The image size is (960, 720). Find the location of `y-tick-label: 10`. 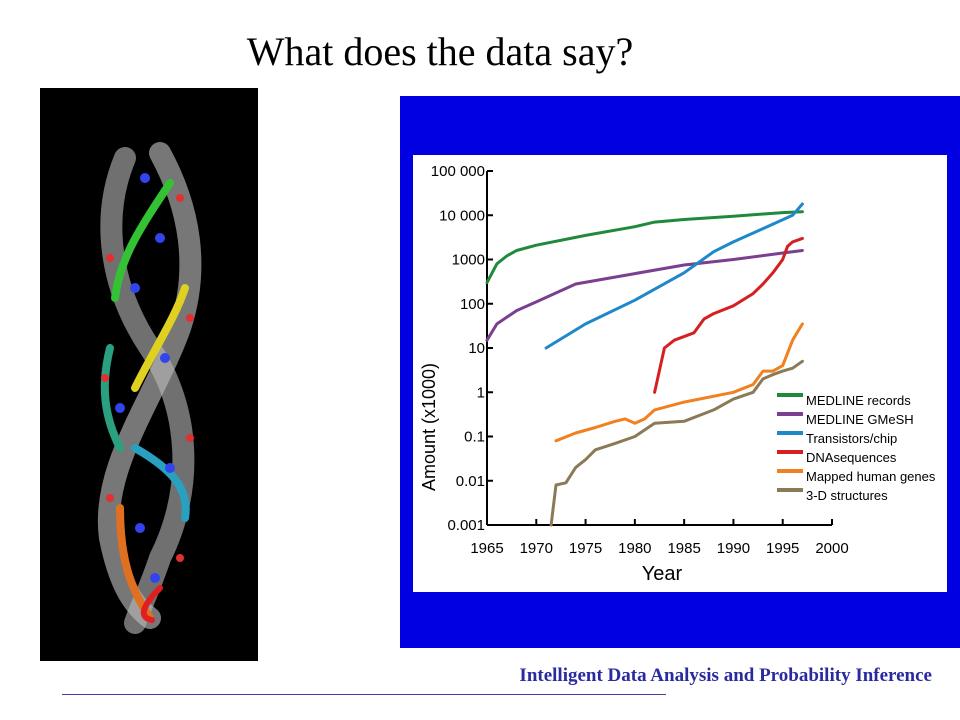

y-tick-label: 10 is located at coordinates (476, 348).